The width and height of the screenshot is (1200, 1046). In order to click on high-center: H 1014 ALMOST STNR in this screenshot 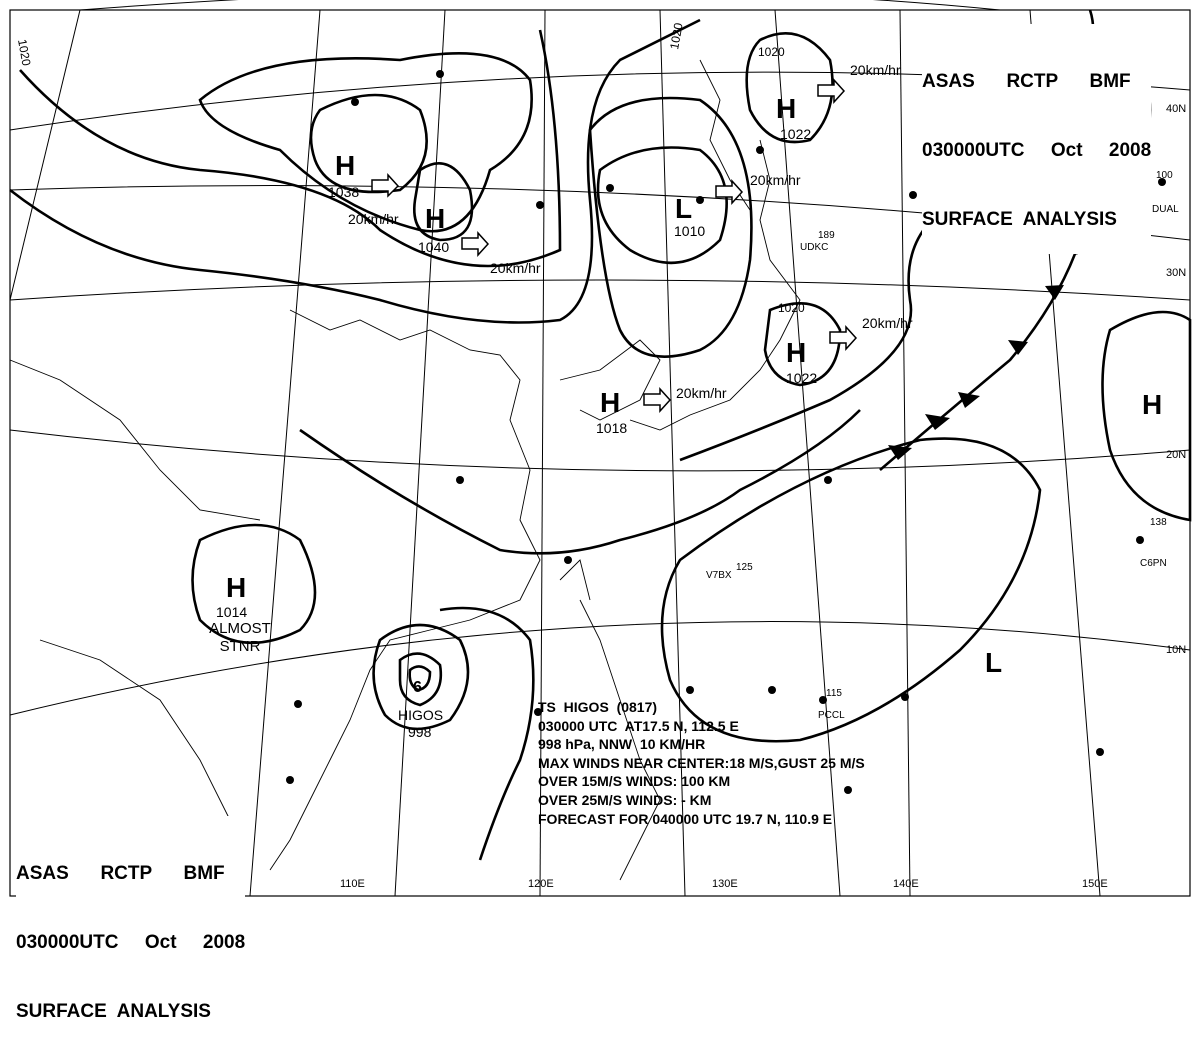, I will do `click(240, 613)`.